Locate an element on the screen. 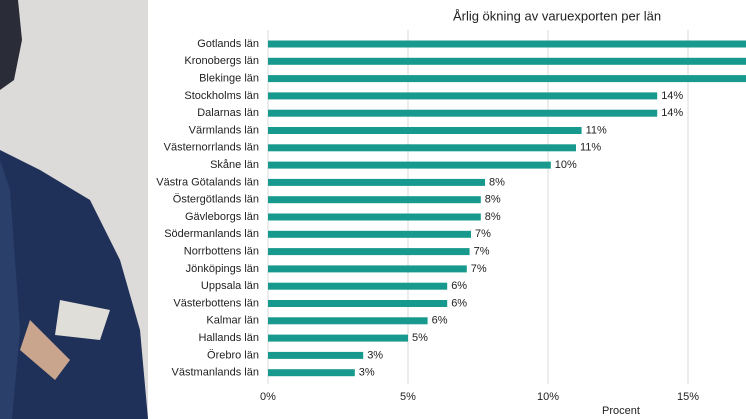 The image size is (746, 419). x-tick-label: 5% is located at coordinates (408, 397).